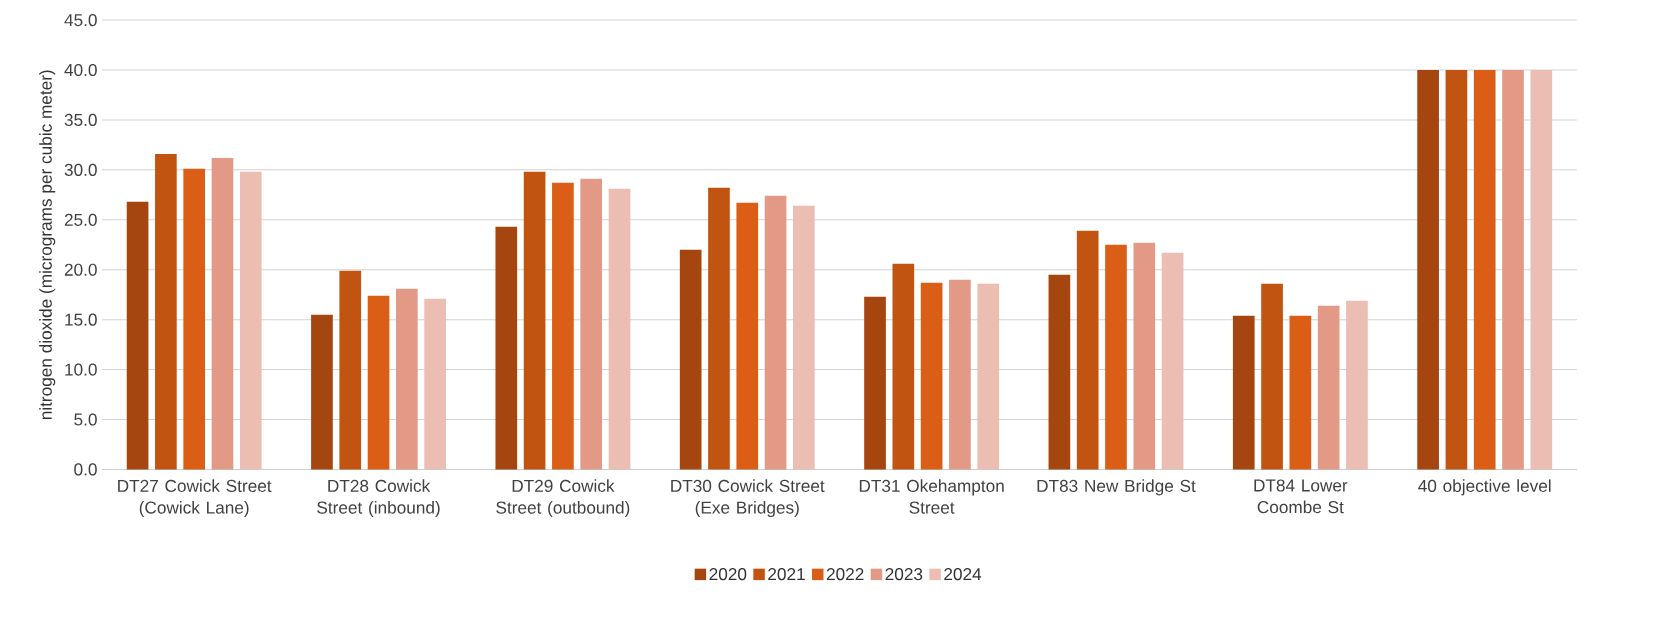  What do you see at coordinates (563, 498) in the screenshot?
I see `x-tick-label: DT29 Cowick Street (outbound)` at bounding box center [563, 498].